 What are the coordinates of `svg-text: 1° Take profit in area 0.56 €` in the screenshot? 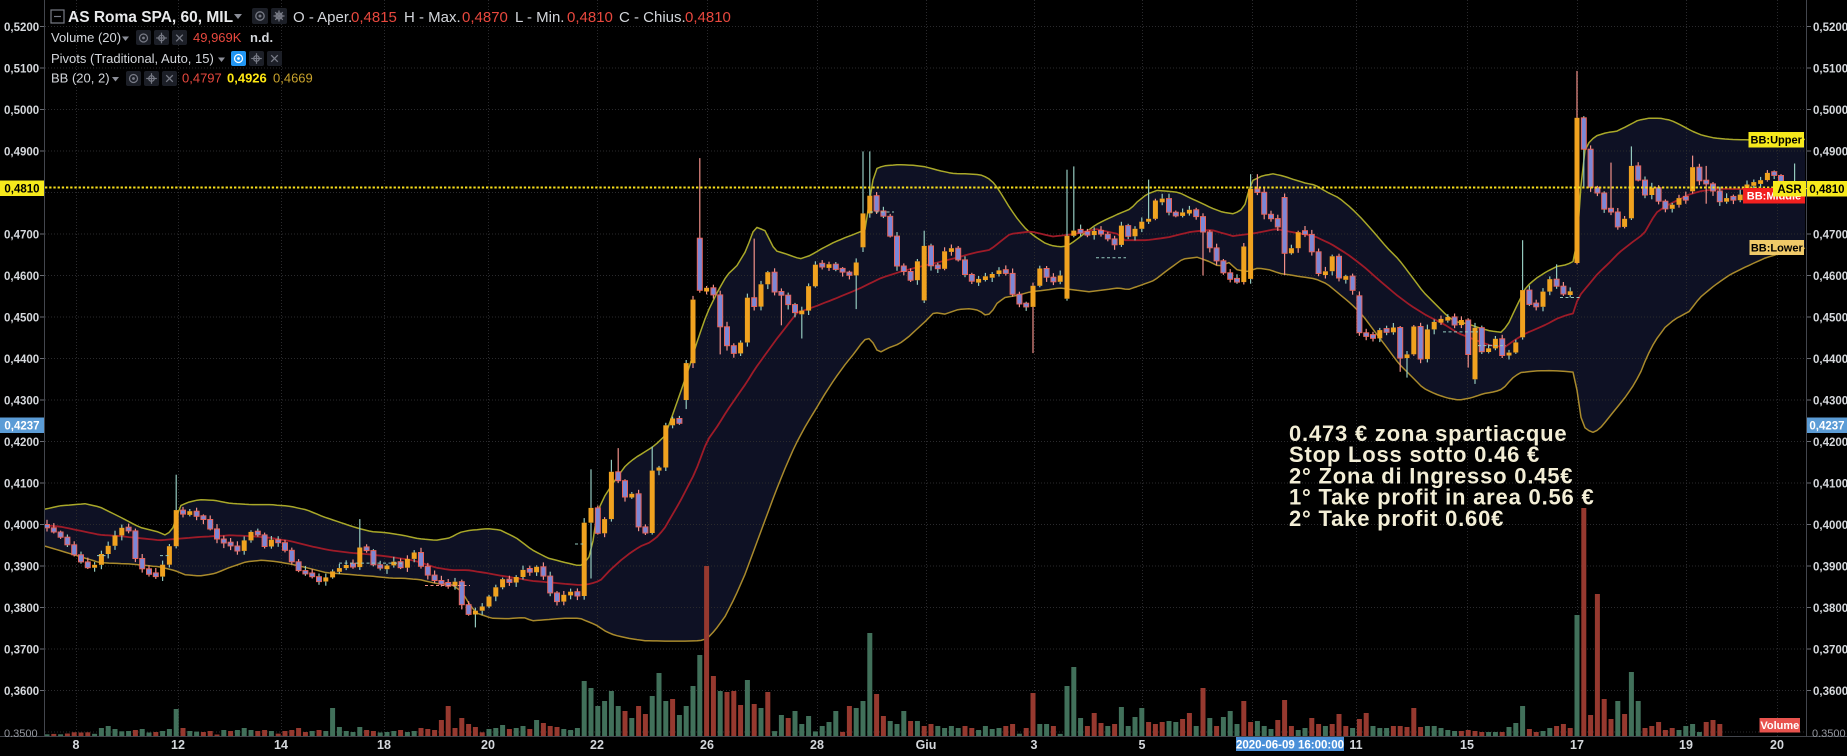 It's located at (1442, 497).